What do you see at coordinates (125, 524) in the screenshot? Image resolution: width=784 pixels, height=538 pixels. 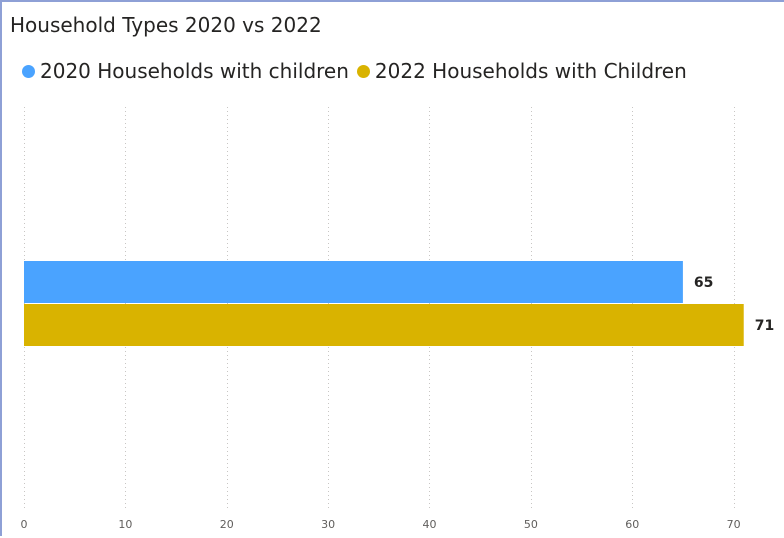 I see `x-tick-label-10: 10` at bounding box center [125, 524].